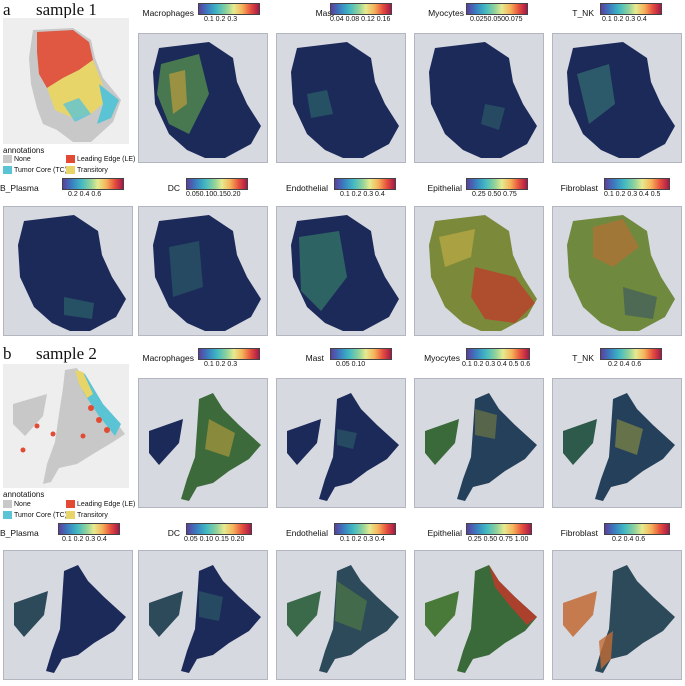  What do you see at coordinates (365, 184) in the screenshot?
I see `colorbar-a-endothelial` at bounding box center [365, 184].